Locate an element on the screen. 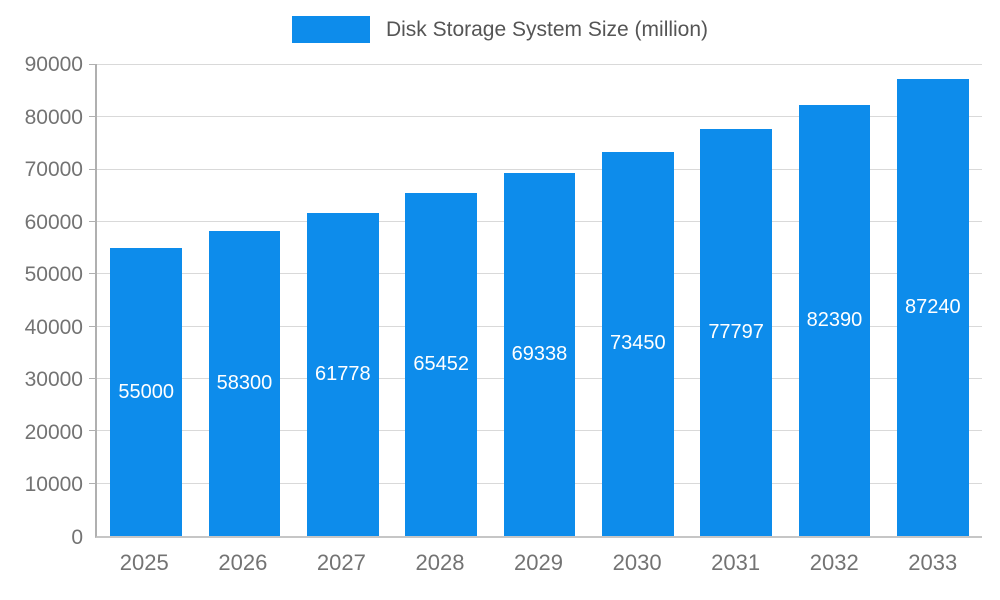  bar-slot: 73450 is located at coordinates (638, 300).